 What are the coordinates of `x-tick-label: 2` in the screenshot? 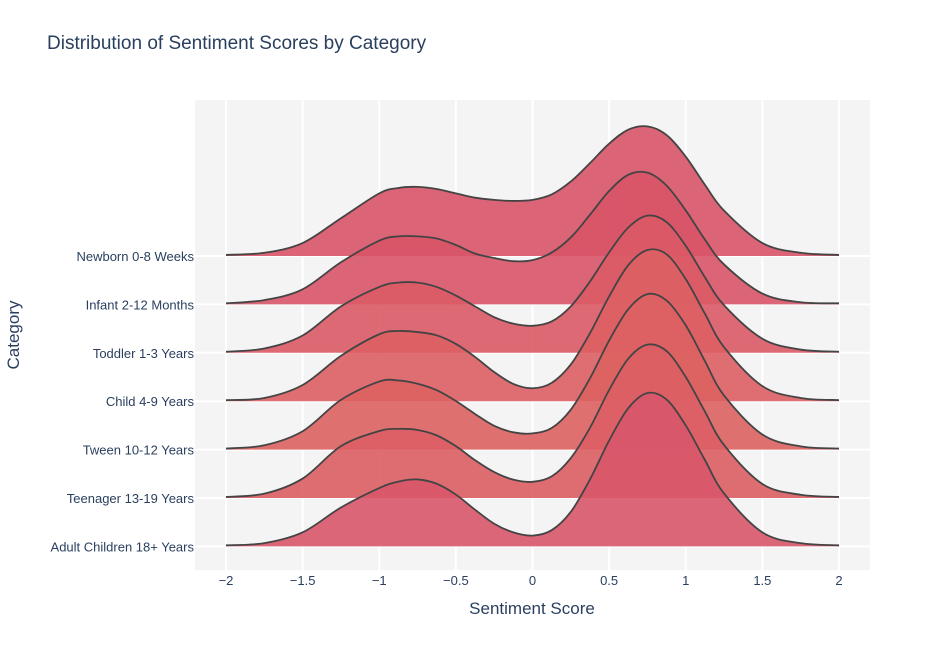 It's located at (838, 580).